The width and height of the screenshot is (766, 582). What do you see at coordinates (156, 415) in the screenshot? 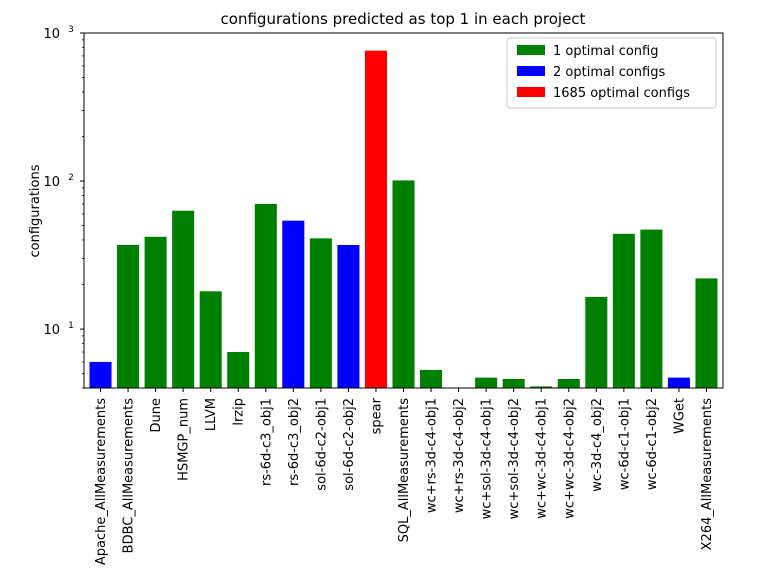
I see `x-tick-label: Dune` at bounding box center [156, 415].